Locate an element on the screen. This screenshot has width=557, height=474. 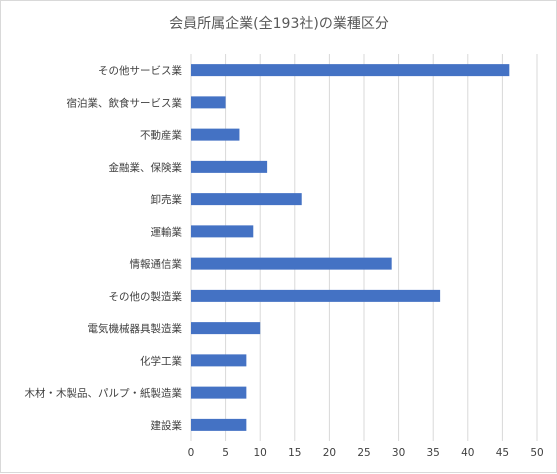
x-tick-label: 25 is located at coordinates (363, 453).